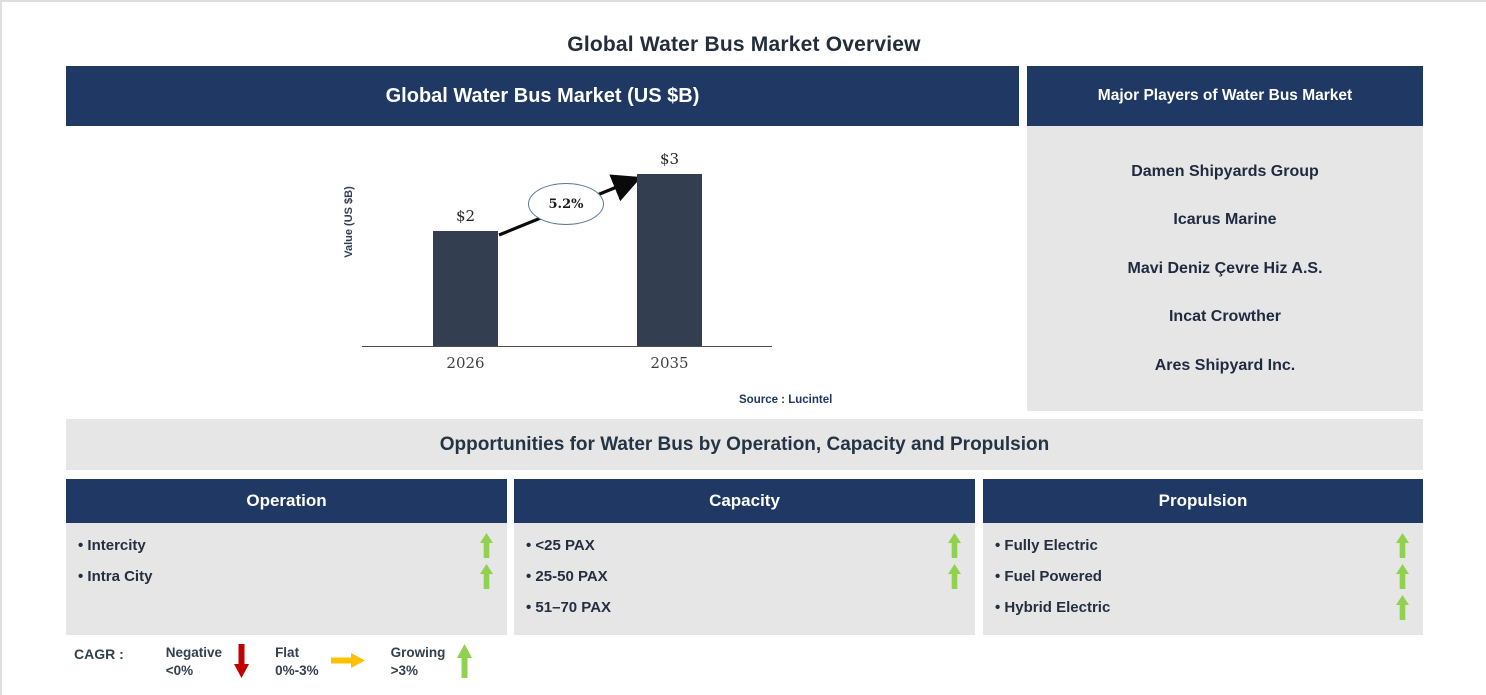  What do you see at coordinates (297, 662) in the screenshot?
I see `legend-text: Flat 0%-3%` at bounding box center [297, 662].